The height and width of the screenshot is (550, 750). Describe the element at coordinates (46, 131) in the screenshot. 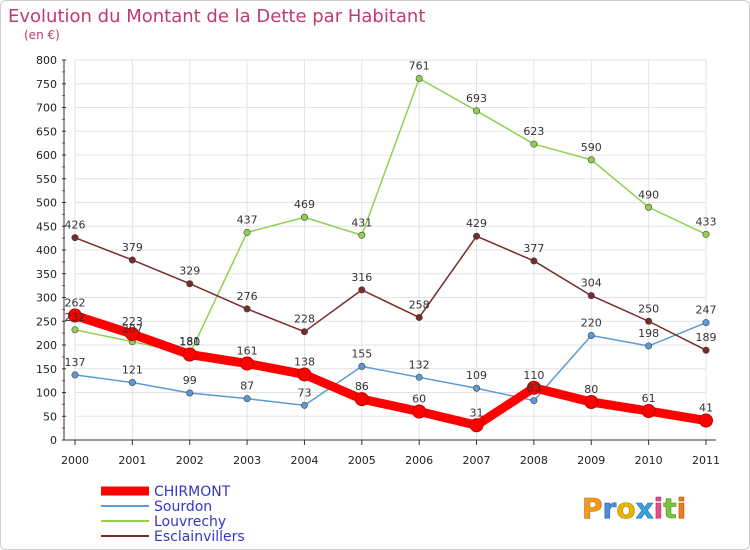

I see `y-tick-label: 650` at that location.